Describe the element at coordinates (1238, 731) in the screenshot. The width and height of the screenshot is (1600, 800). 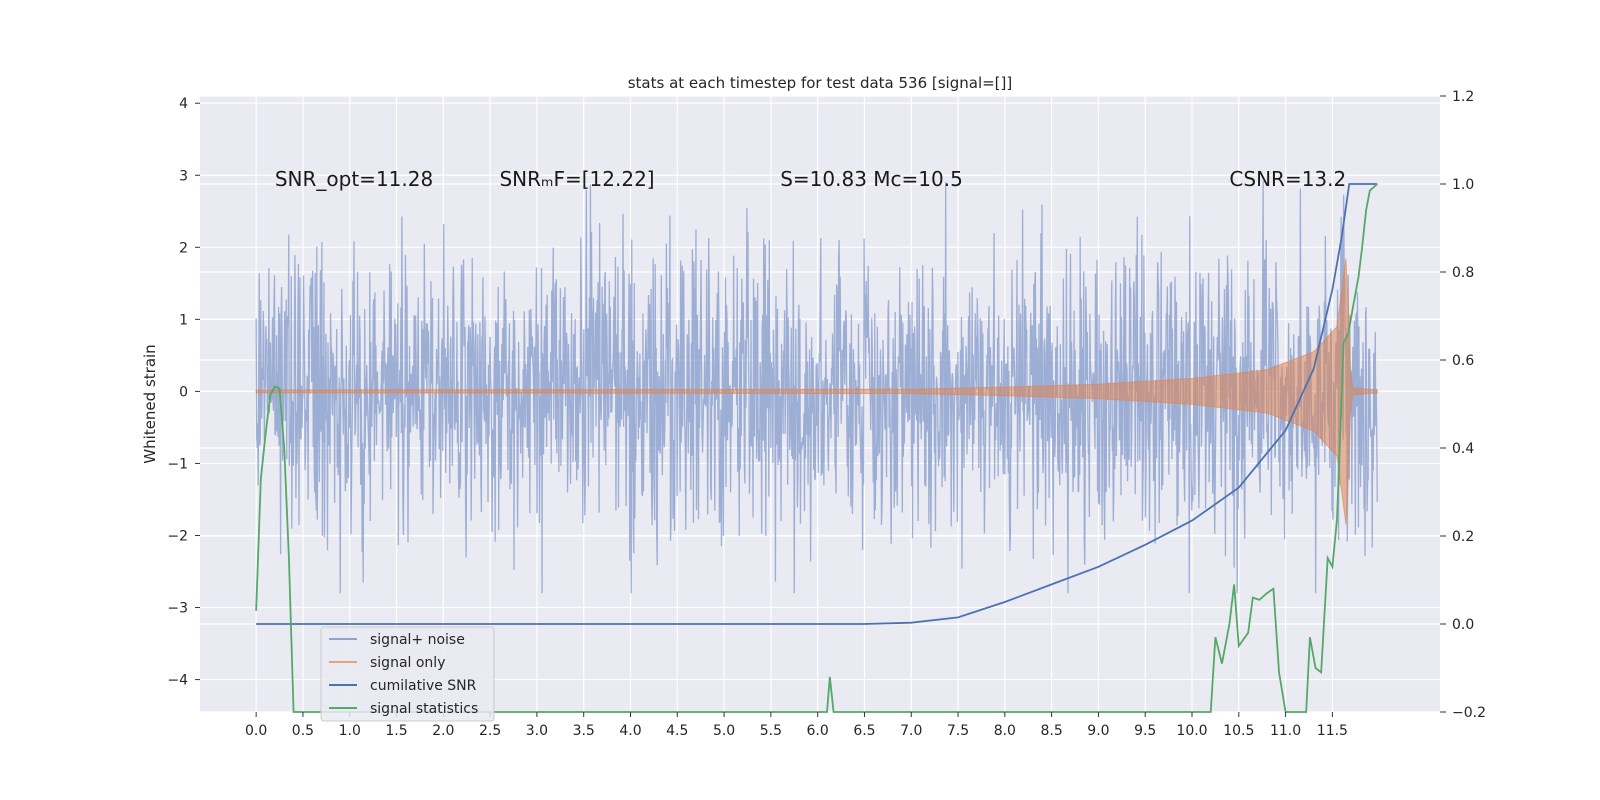
I see `x-tick-label: 10.5` at that location.